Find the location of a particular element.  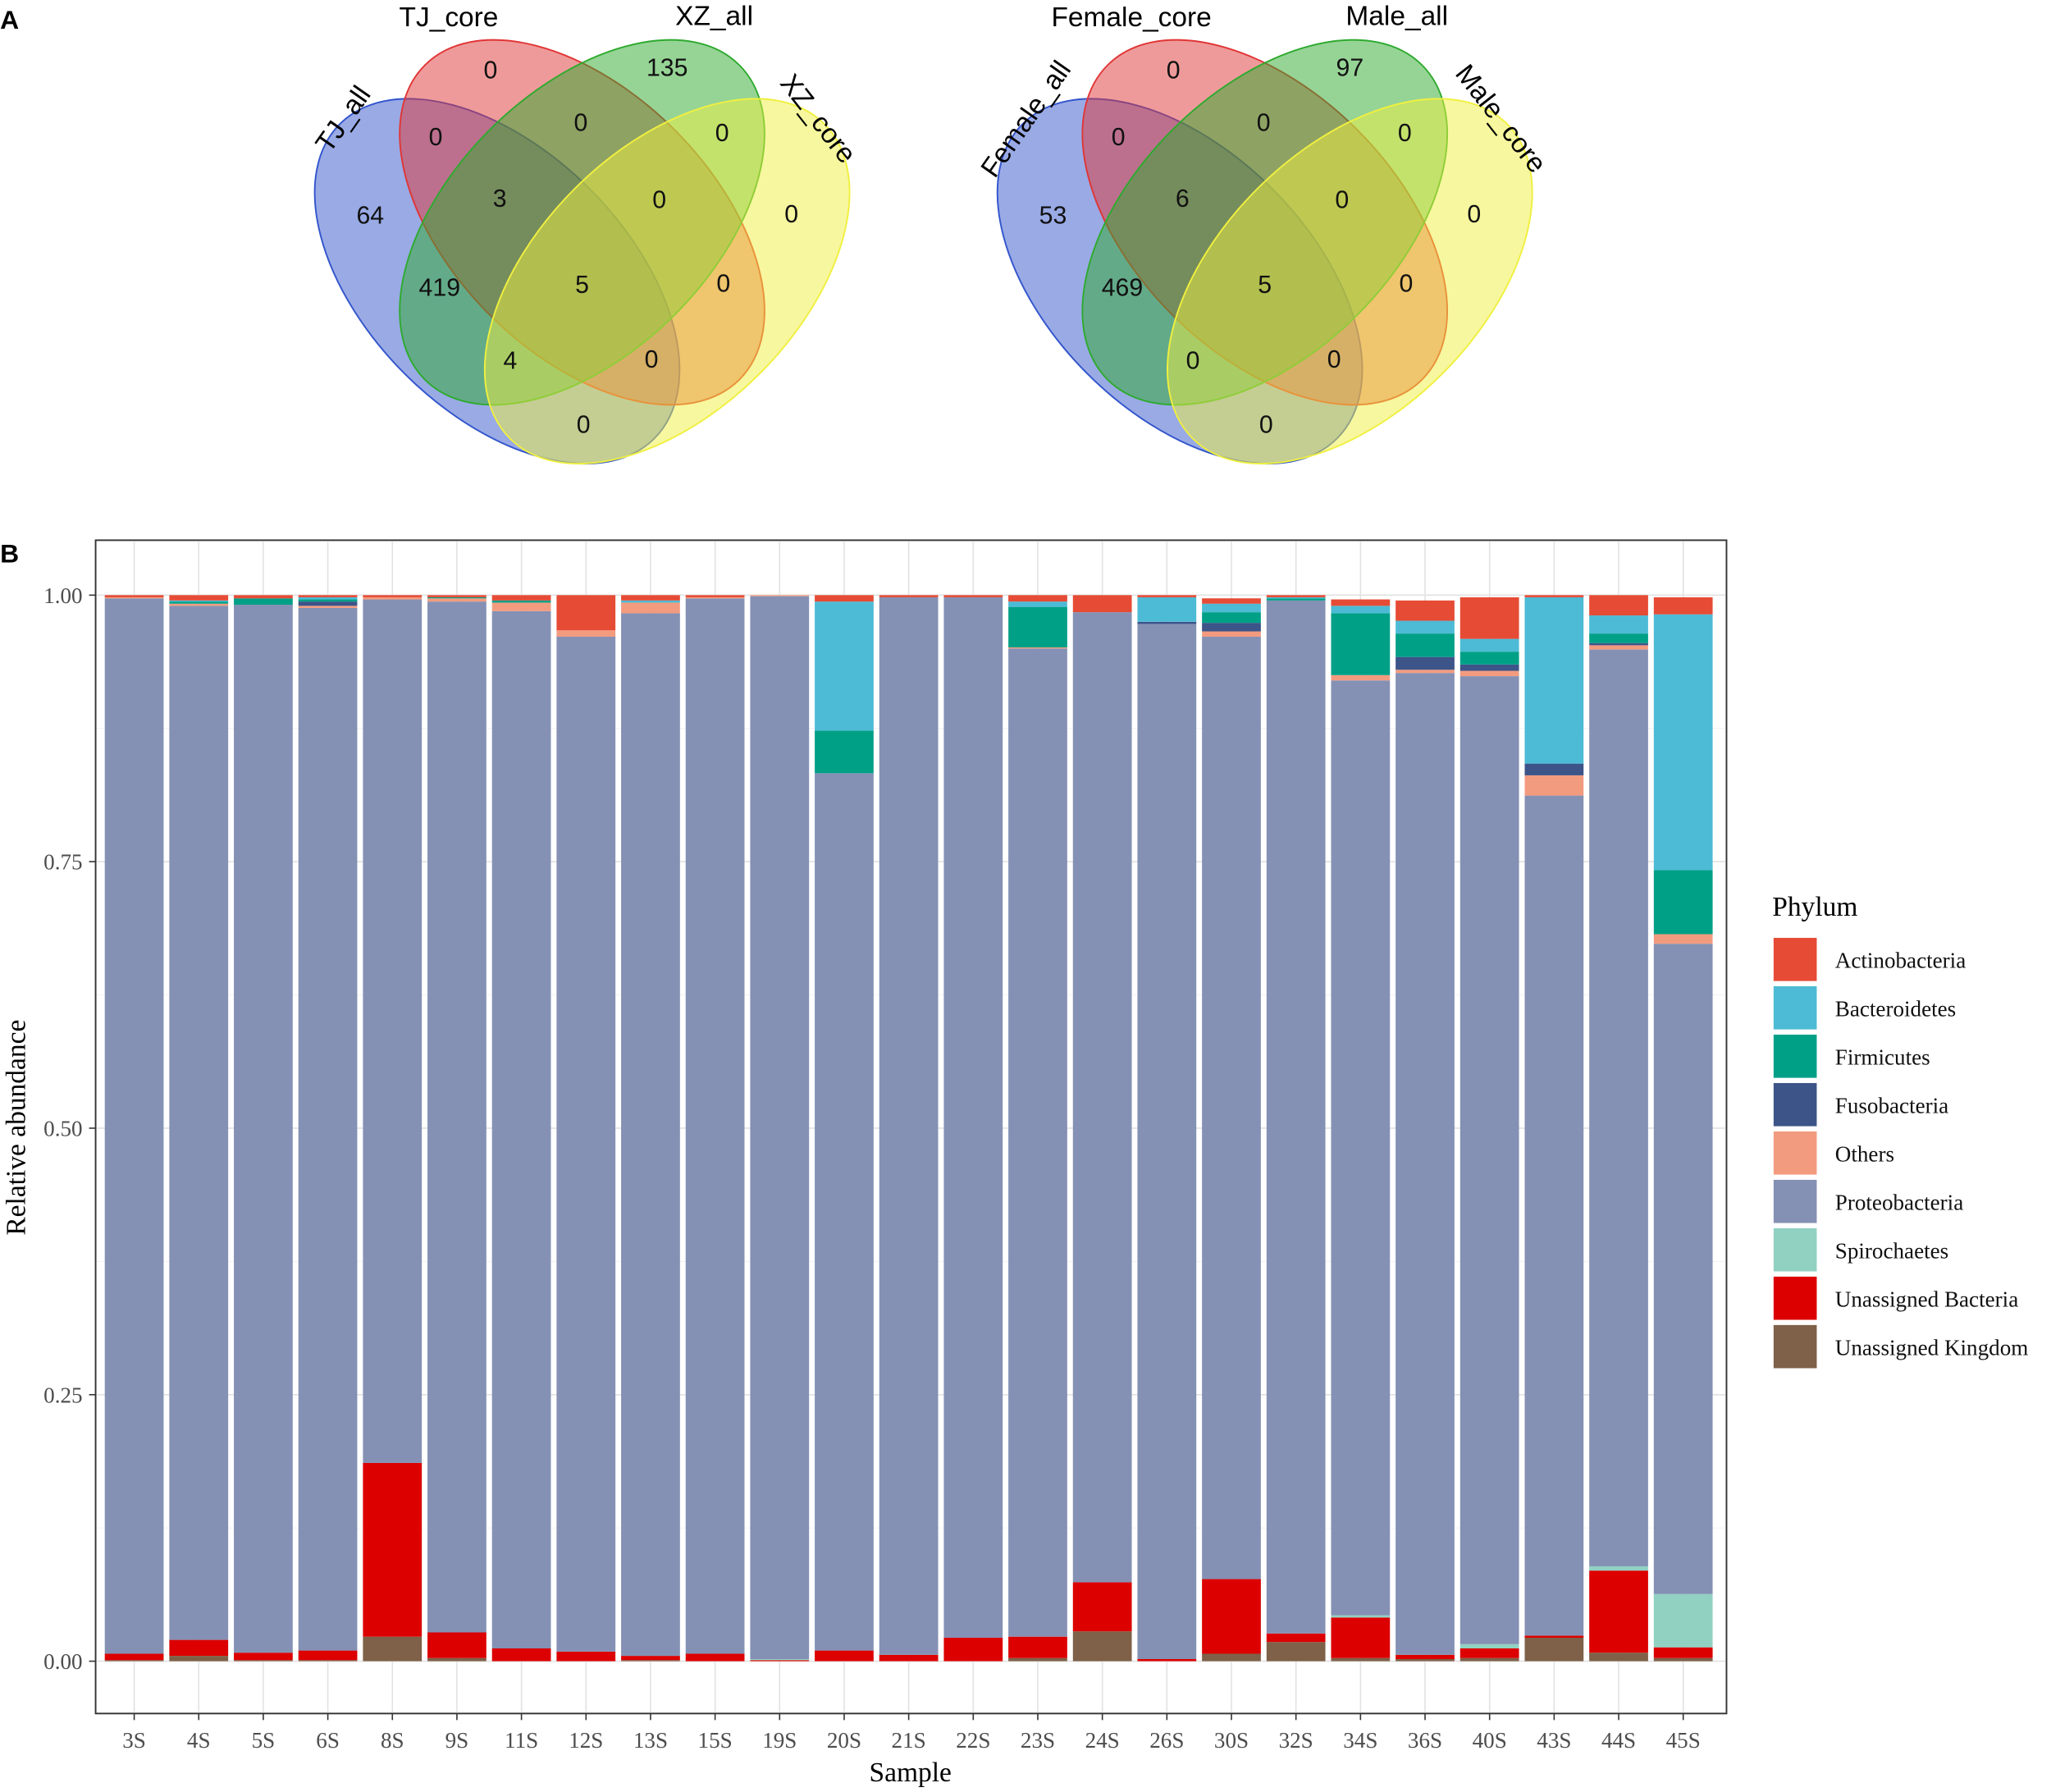

bar-stack-5S is located at coordinates (263, 1128).